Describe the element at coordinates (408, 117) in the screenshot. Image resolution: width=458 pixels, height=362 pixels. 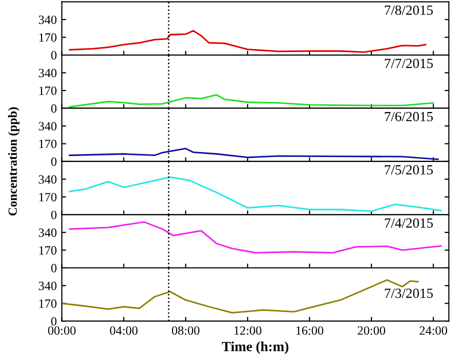
I see `annotation: 7/6/2015` at that location.